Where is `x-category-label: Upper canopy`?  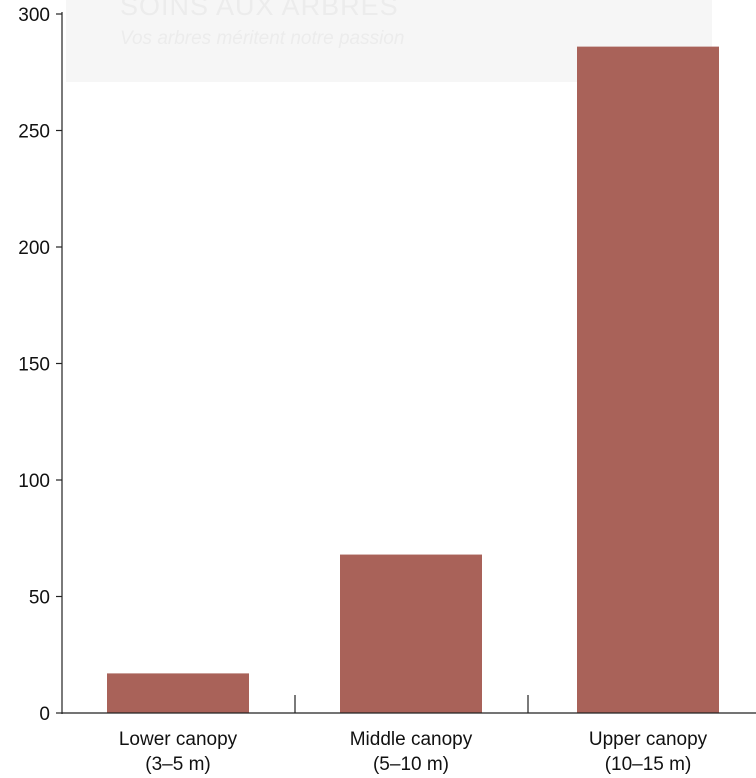
x-category-label: Upper canopy is located at coordinates (648, 739).